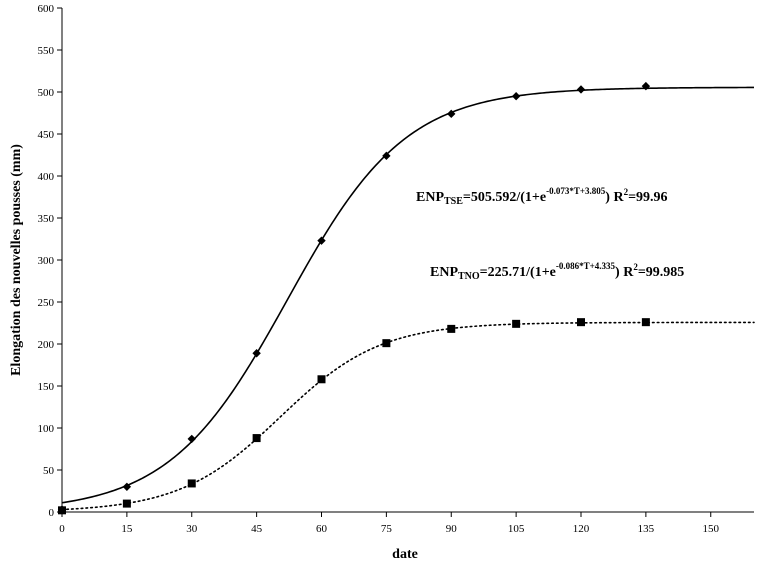 The image size is (764, 570). What do you see at coordinates (46, 135) in the screenshot?
I see `y-tick-label: 450` at bounding box center [46, 135].